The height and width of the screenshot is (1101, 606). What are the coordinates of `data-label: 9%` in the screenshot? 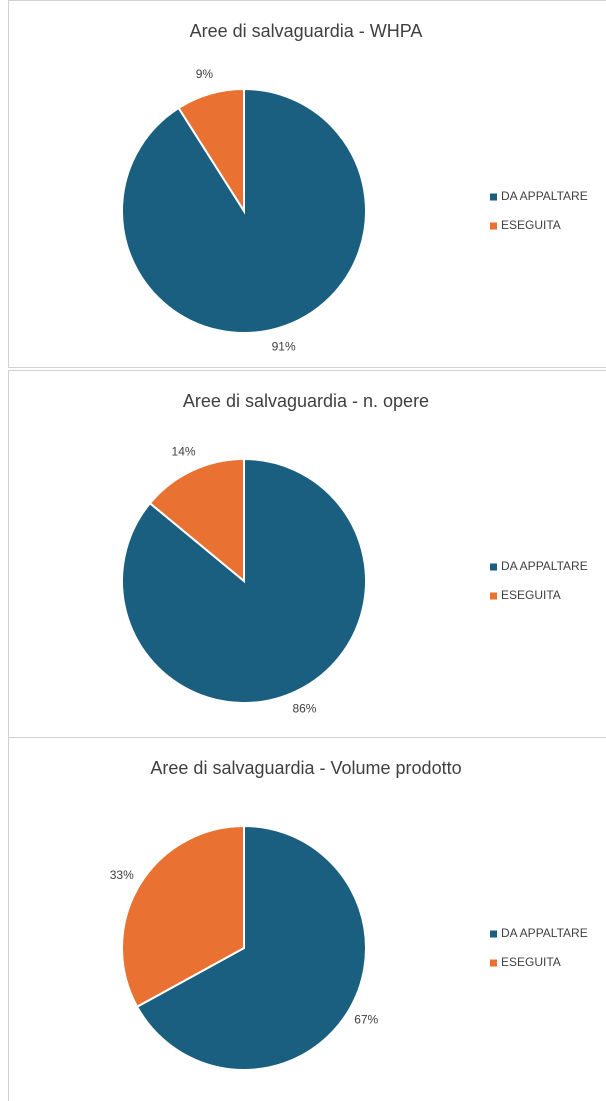 It's located at (205, 74).